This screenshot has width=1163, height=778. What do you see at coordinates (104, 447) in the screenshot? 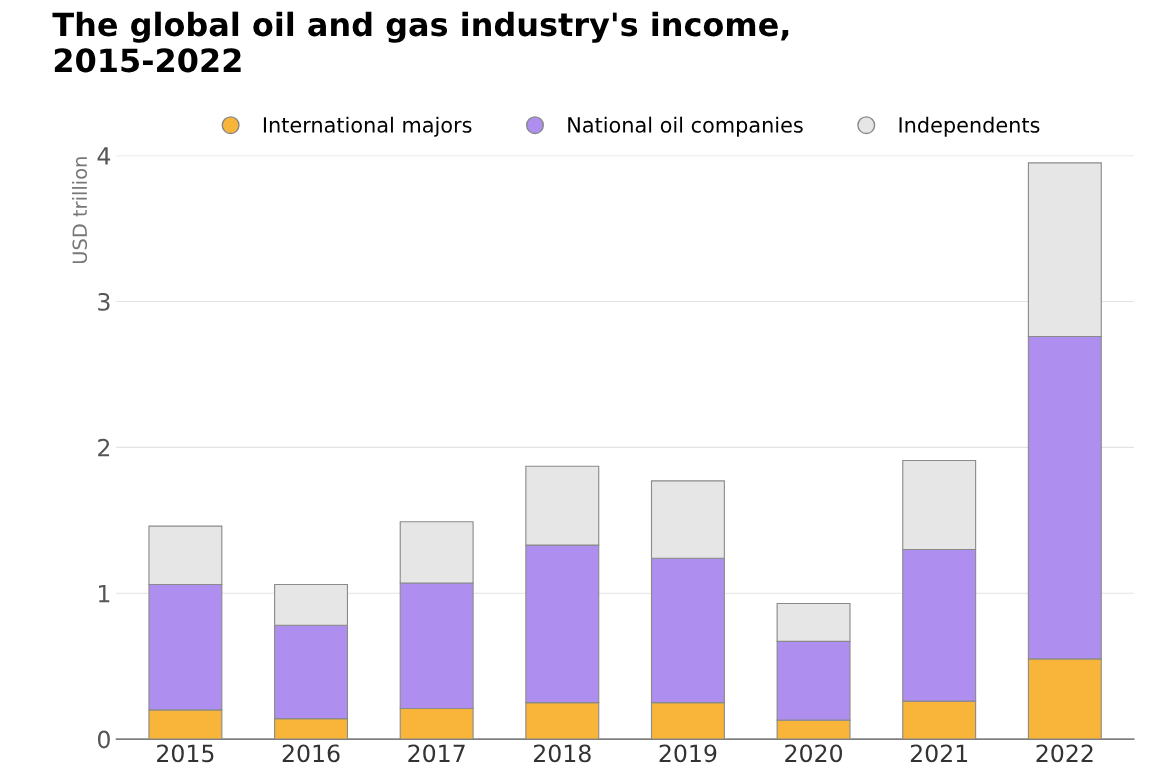
I see `y-tick-label: 2` at bounding box center [104, 447].